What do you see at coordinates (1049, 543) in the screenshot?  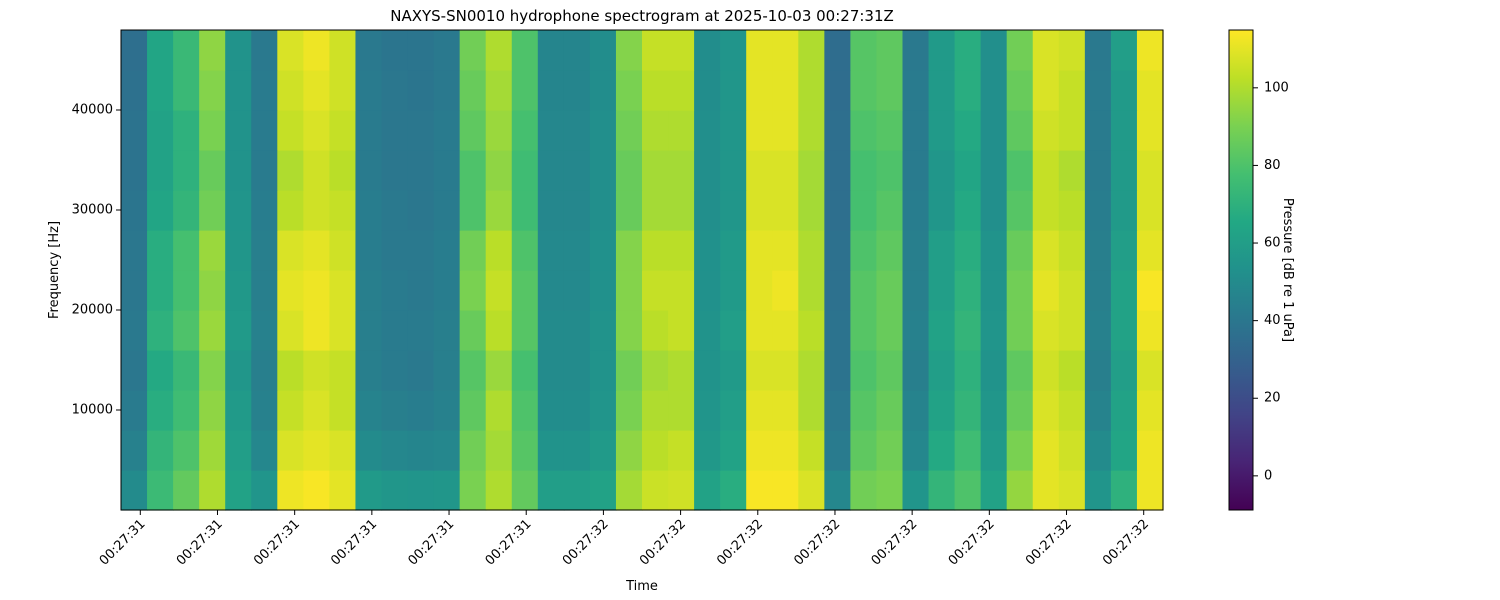 I see `x-tick-label: 00:27:32` at bounding box center [1049, 543].